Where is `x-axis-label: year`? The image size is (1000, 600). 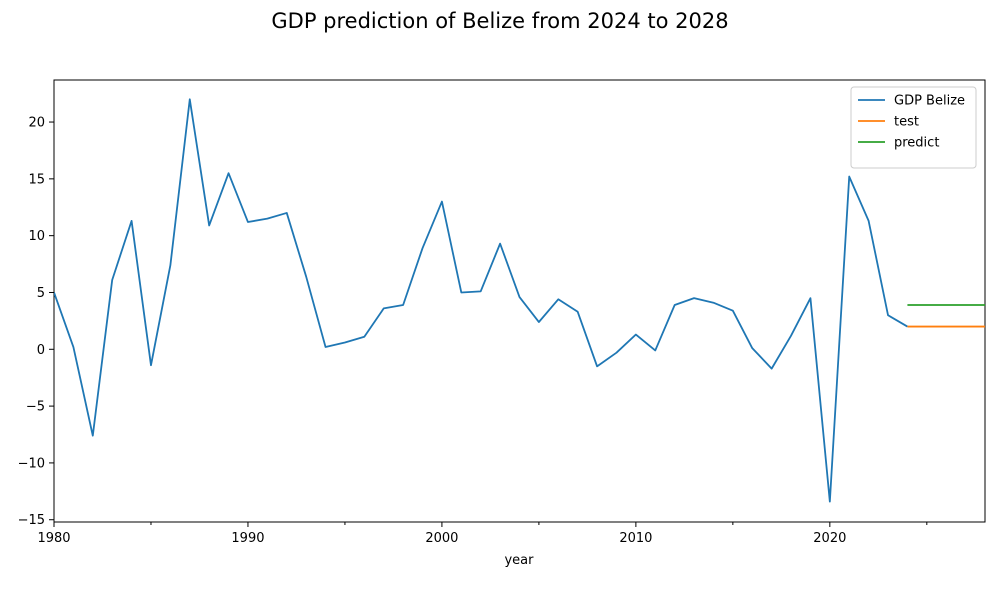 x-axis-label: year is located at coordinates (519, 560).